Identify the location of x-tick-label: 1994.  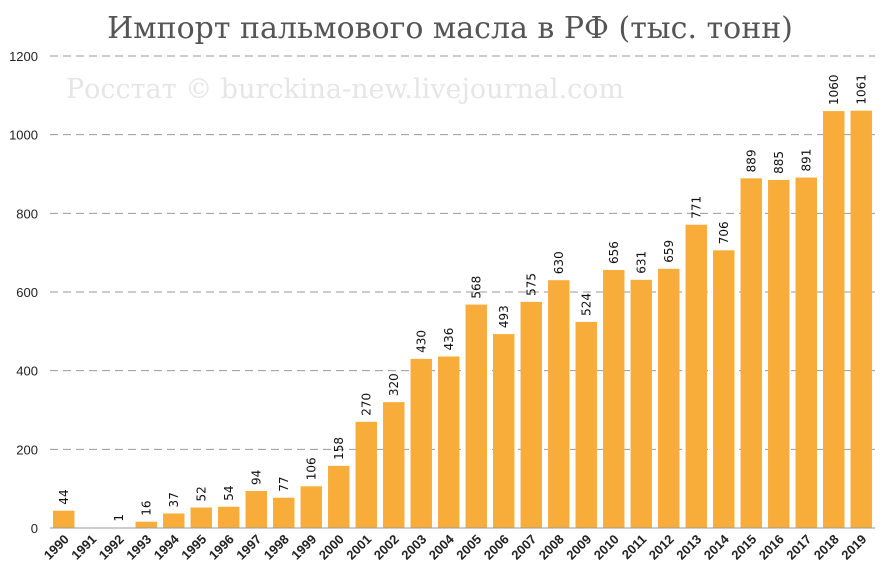
(167, 547).